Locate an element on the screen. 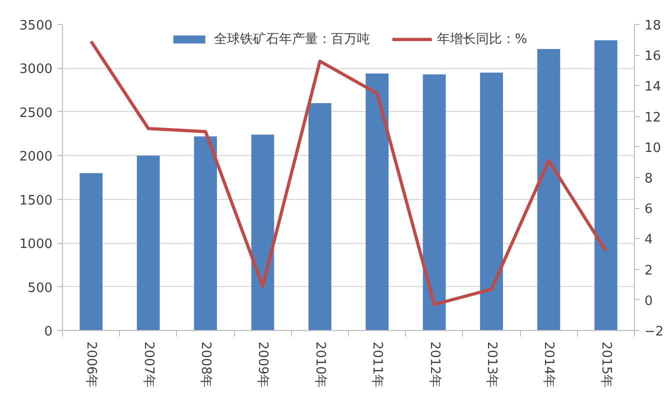 Image resolution: width=672 pixels, height=405 pixels. x-tick-label: 2006年 is located at coordinates (91, 365).